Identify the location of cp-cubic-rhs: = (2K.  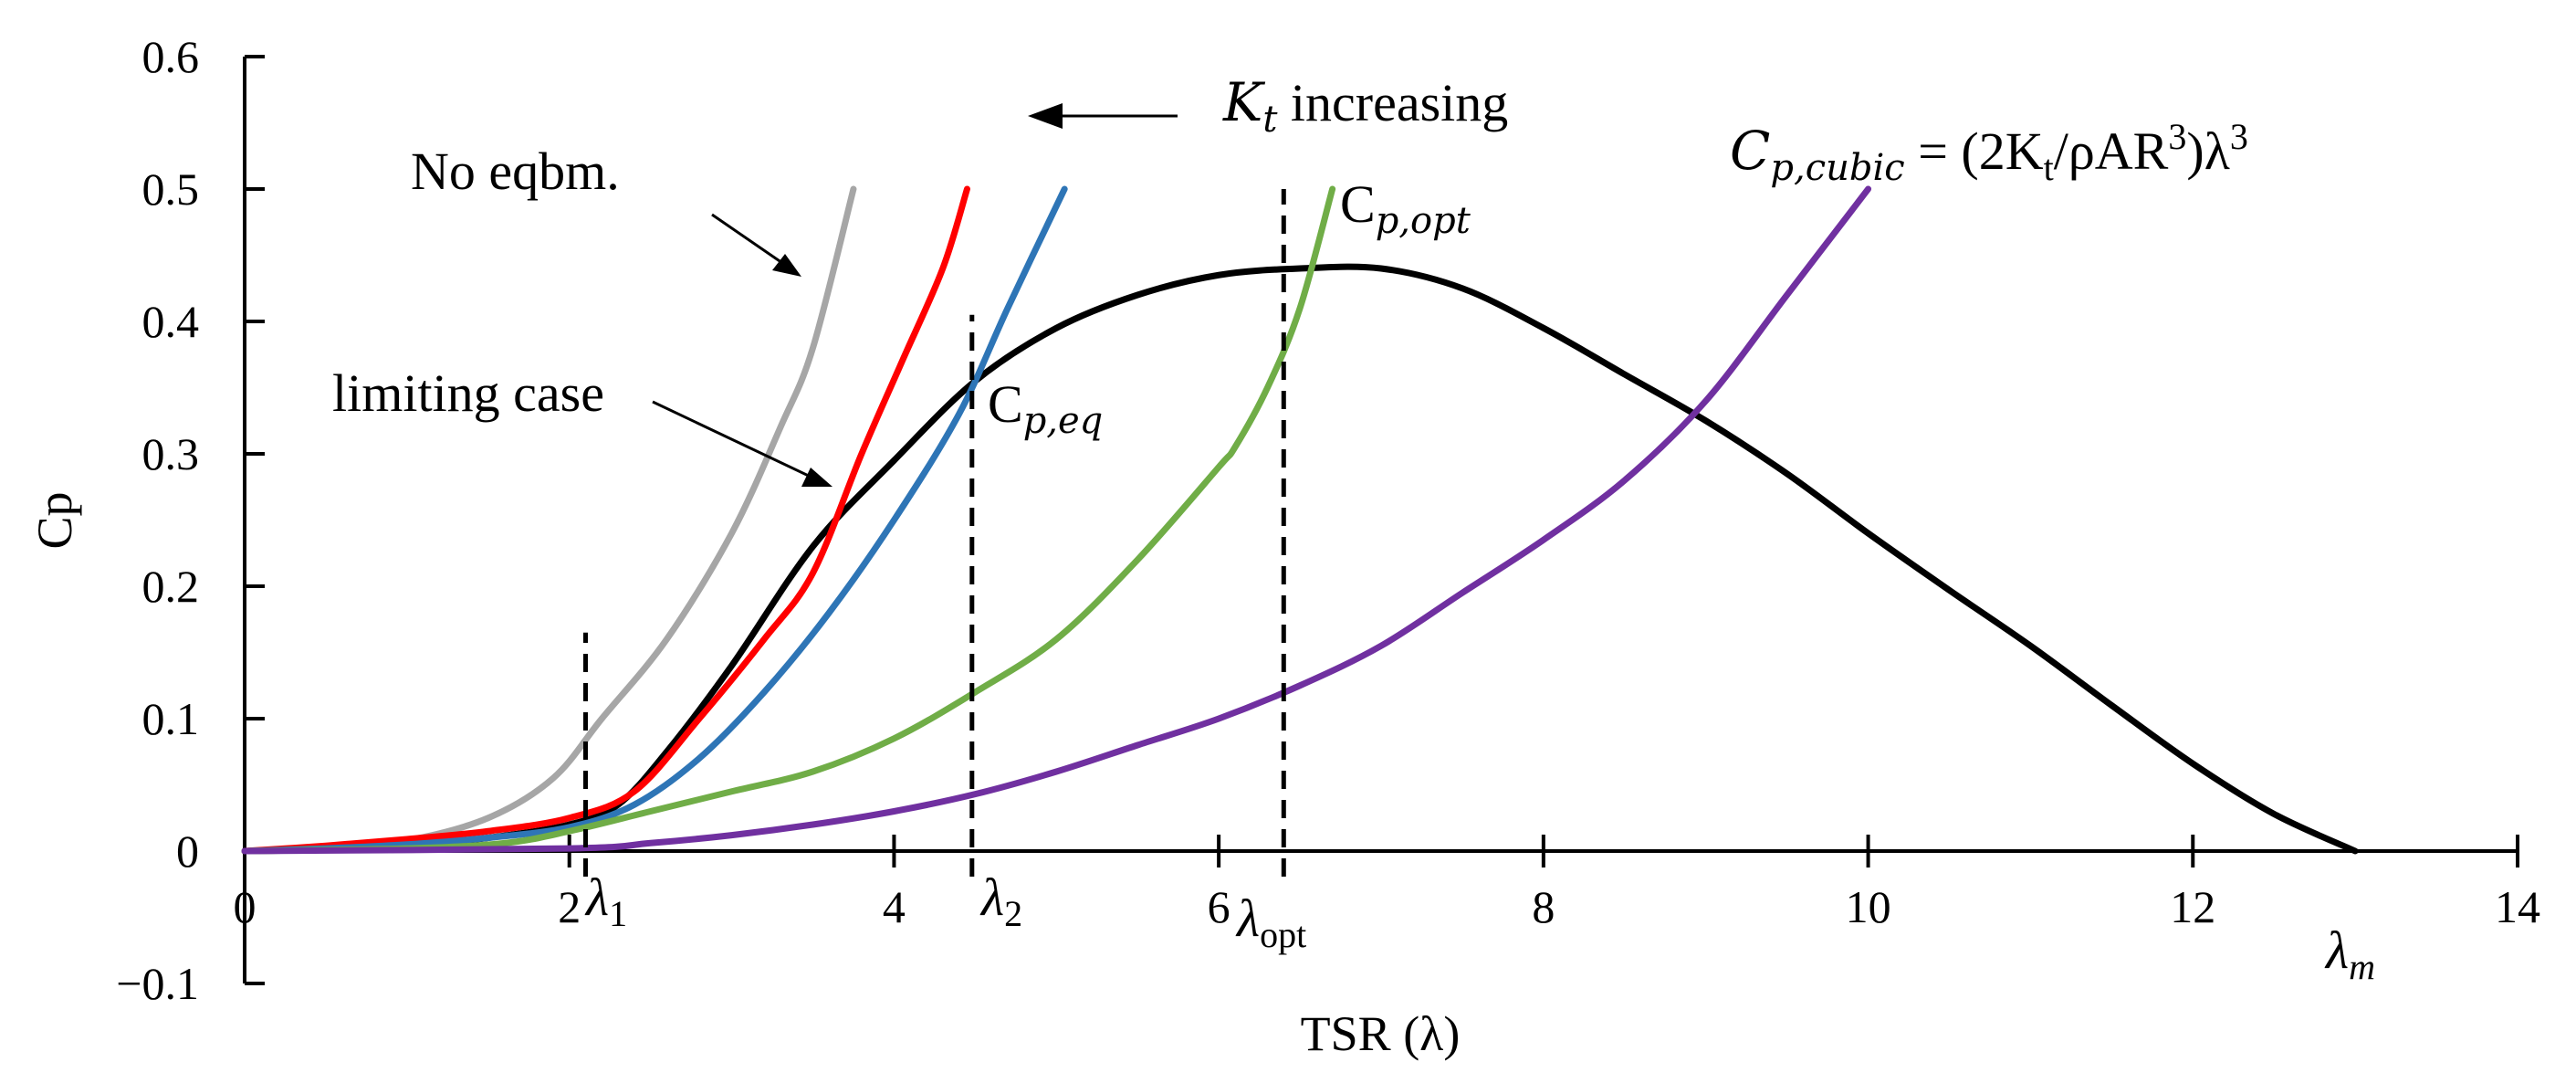
(1974, 151).